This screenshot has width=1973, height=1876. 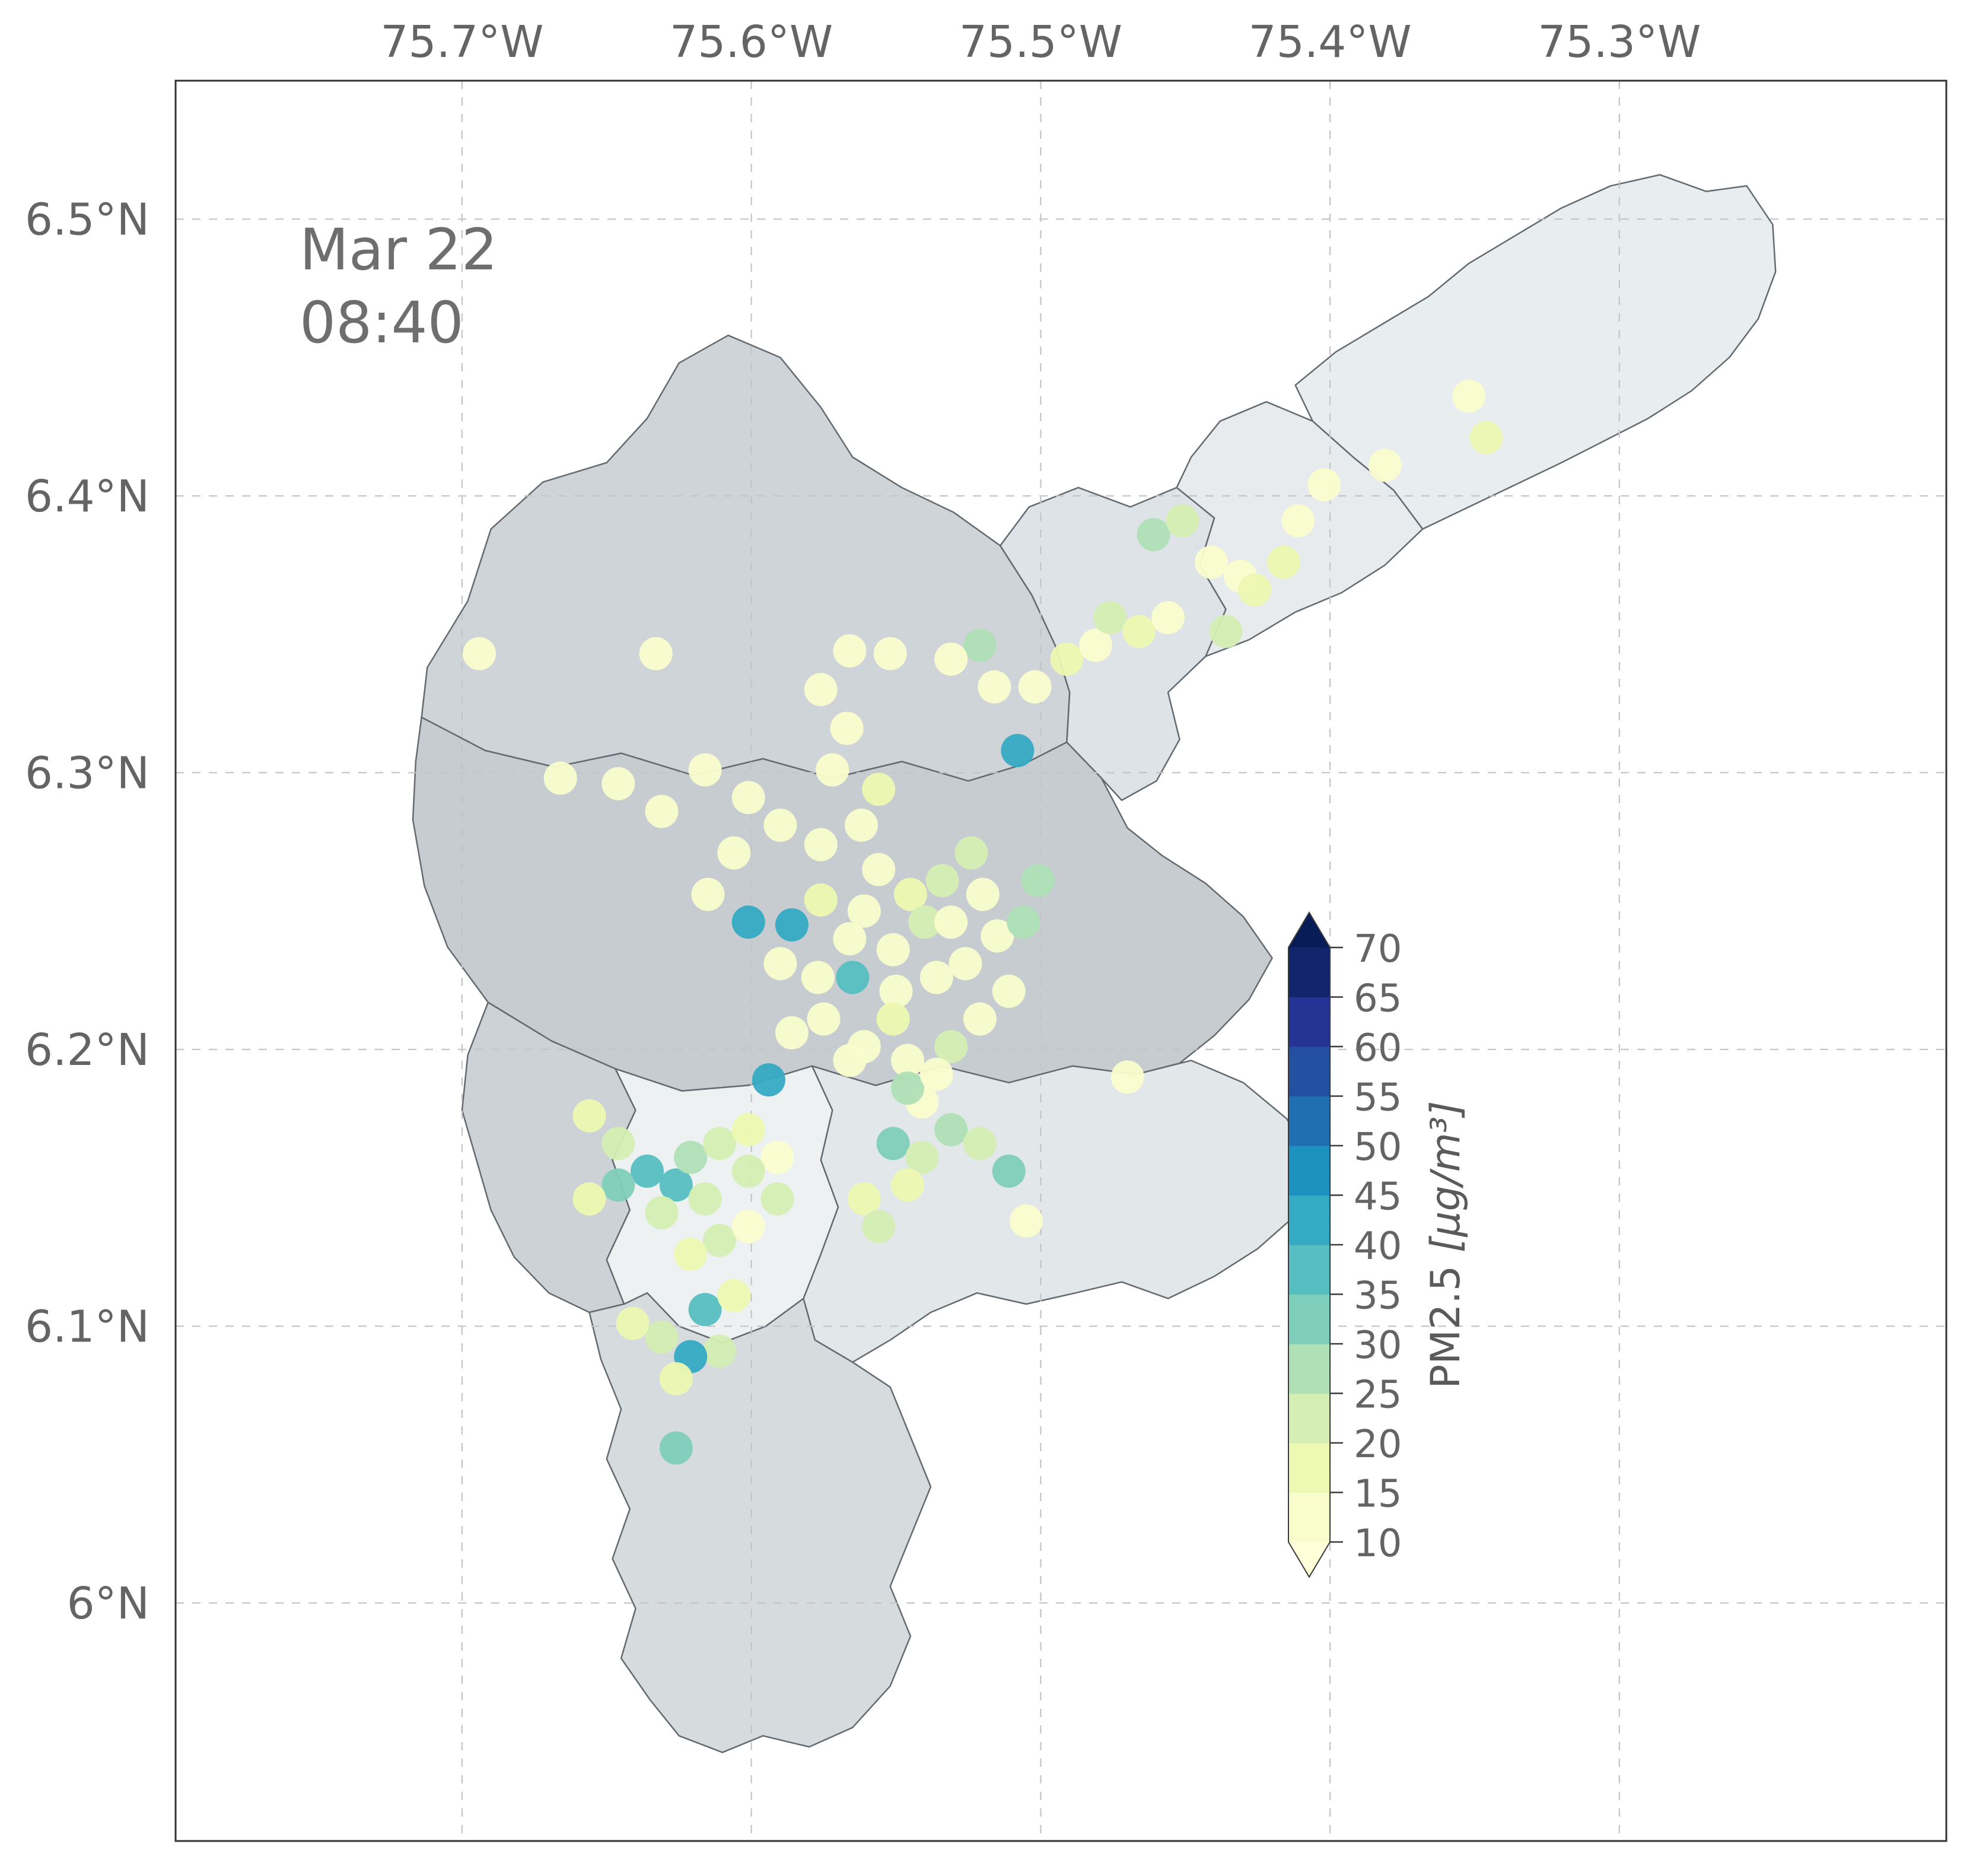 What do you see at coordinates (382, 322) in the screenshot?
I see `timestamp-time: 08:40` at bounding box center [382, 322].